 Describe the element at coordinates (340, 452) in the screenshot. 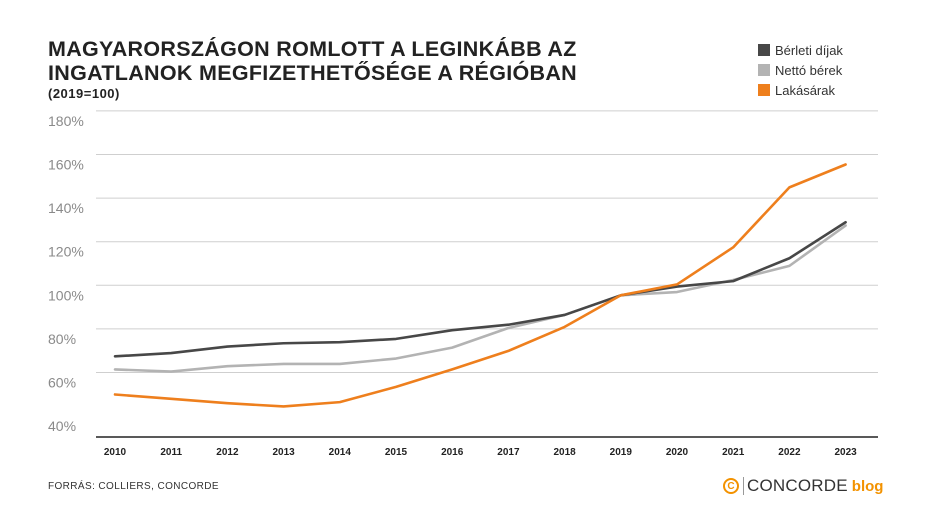

I see `x-tick-label: 2014` at that location.